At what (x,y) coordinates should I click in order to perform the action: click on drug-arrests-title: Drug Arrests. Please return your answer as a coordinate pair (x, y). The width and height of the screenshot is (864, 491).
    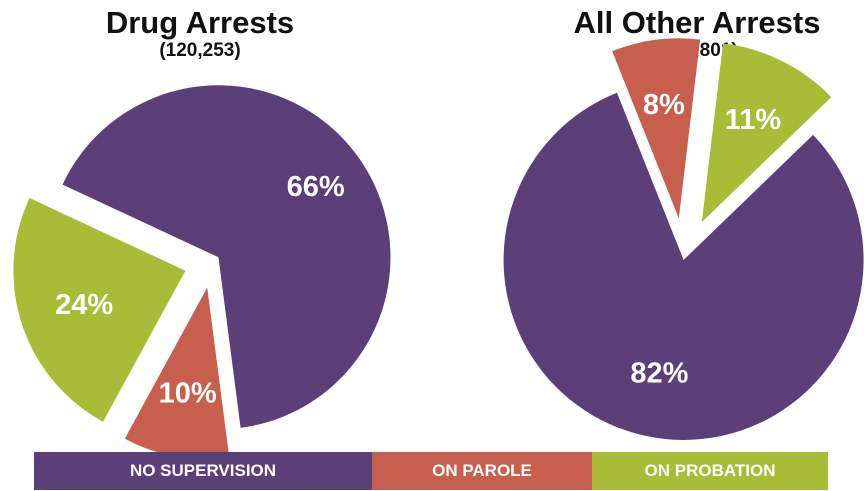
    Looking at the image, I should click on (200, 22).